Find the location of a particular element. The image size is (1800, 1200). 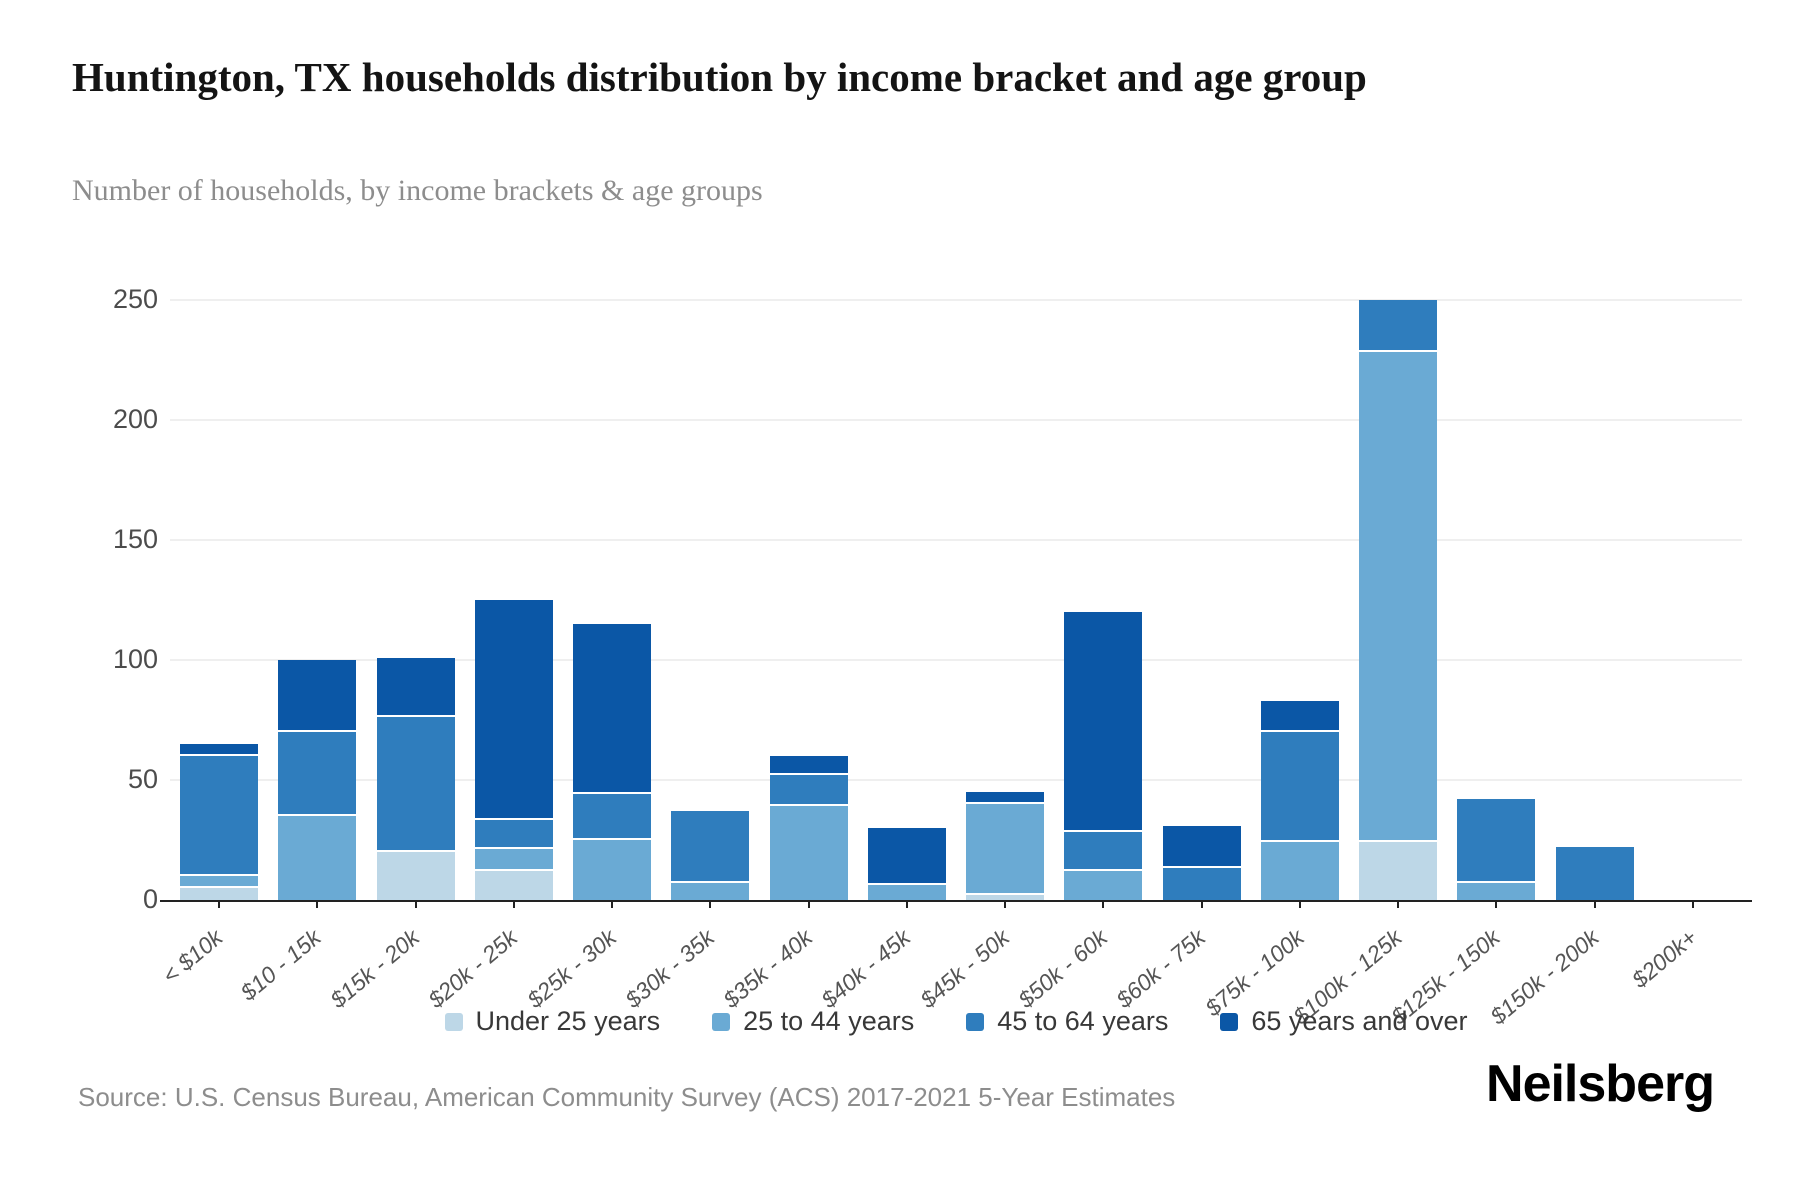

legend-item: 65 years and over is located at coordinates (1344, 1021).